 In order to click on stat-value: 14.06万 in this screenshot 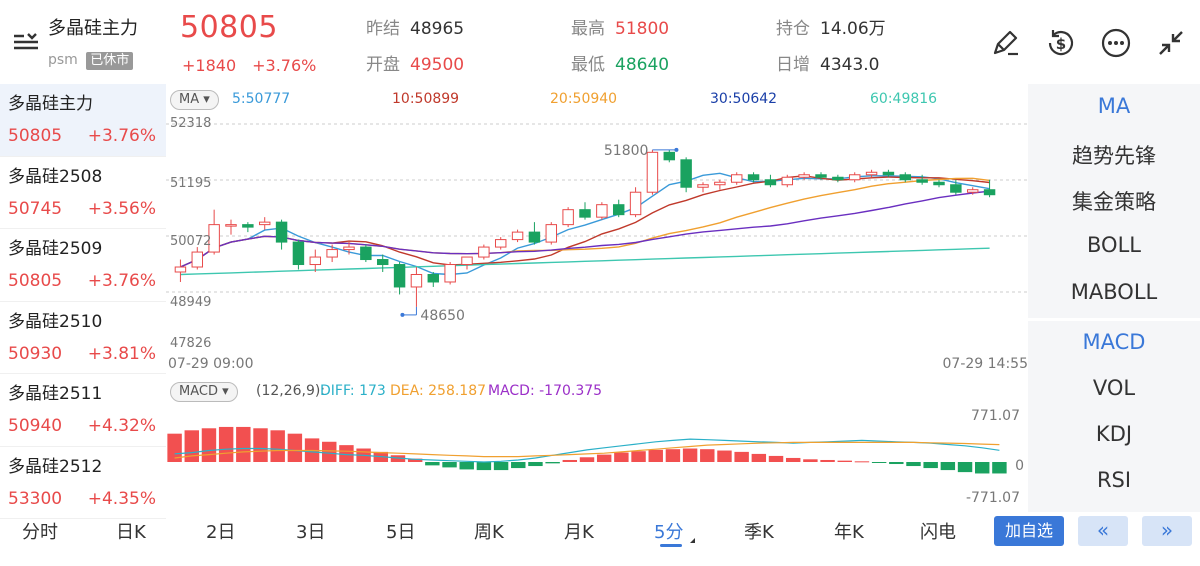, I will do `click(853, 29)`.